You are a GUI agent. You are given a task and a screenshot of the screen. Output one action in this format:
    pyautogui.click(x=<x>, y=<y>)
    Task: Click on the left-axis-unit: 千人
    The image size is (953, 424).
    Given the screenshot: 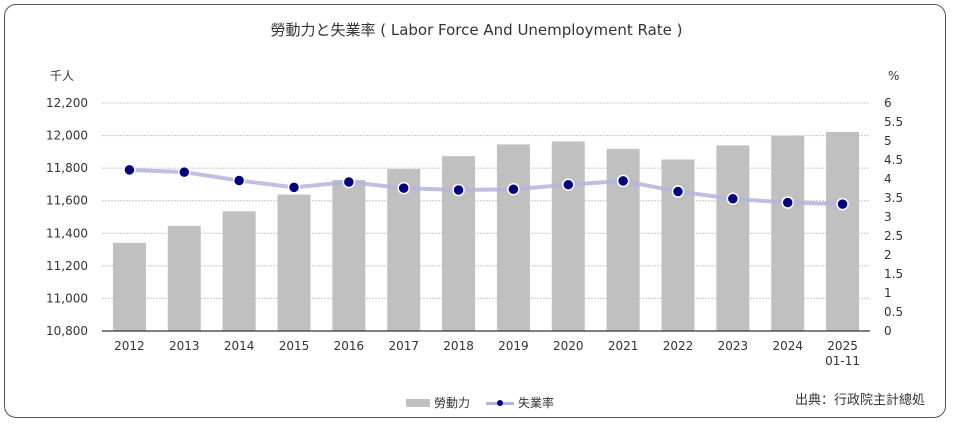 What is the action you would take?
    pyautogui.click(x=62, y=76)
    